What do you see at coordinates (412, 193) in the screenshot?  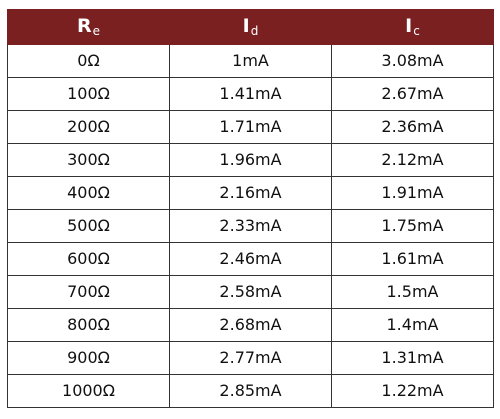 I see `cell-ic: 1.91mA` at bounding box center [412, 193].